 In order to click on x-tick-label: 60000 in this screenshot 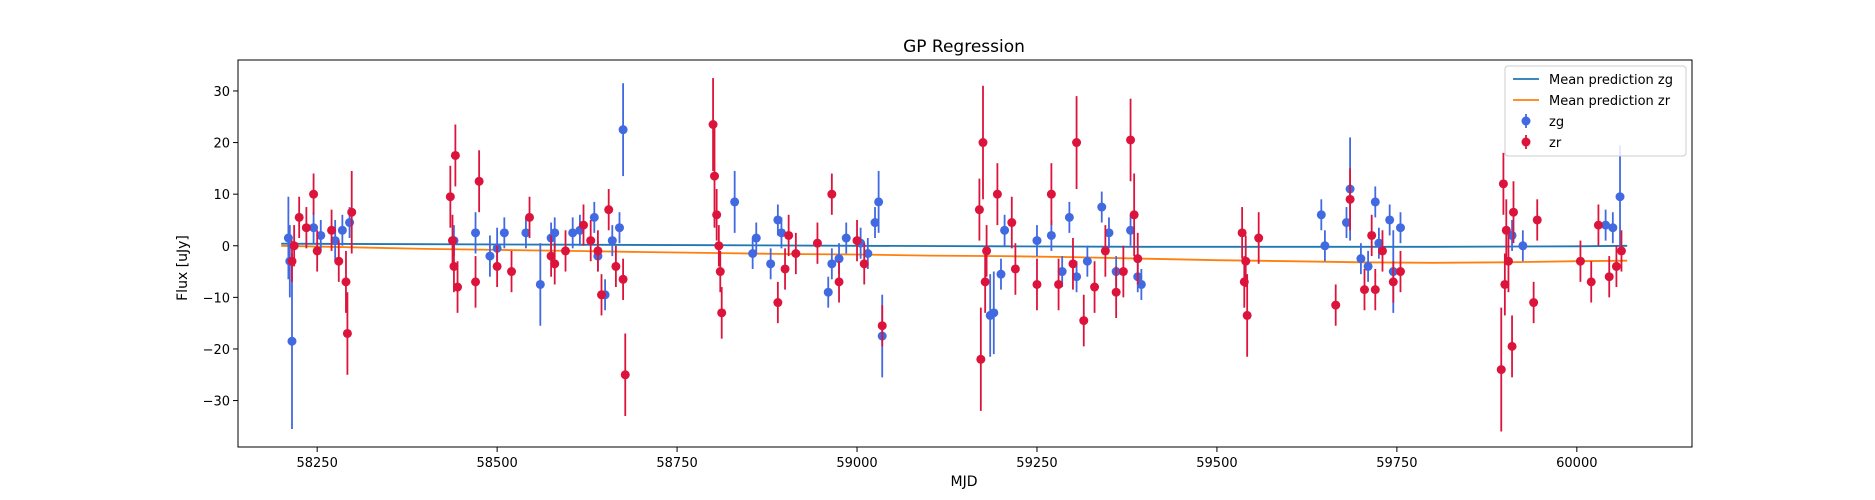, I will do `click(1576, 463)`.